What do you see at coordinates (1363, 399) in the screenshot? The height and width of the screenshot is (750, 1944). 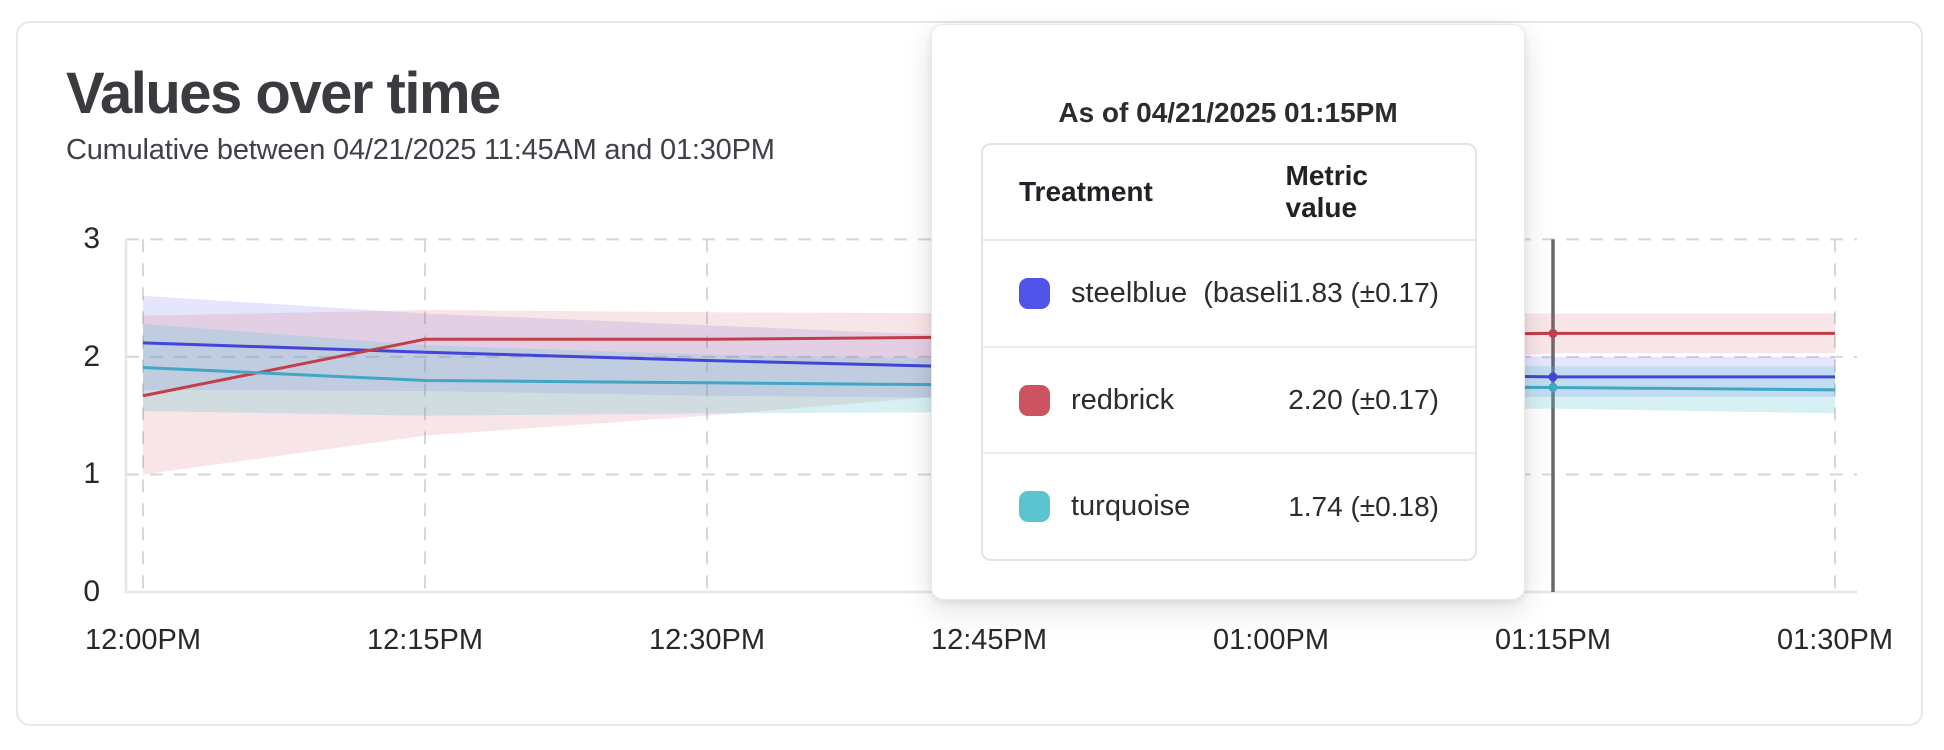 I see `metric-value: 2.20 (±0.17)` at bounding box center [1363, 399].